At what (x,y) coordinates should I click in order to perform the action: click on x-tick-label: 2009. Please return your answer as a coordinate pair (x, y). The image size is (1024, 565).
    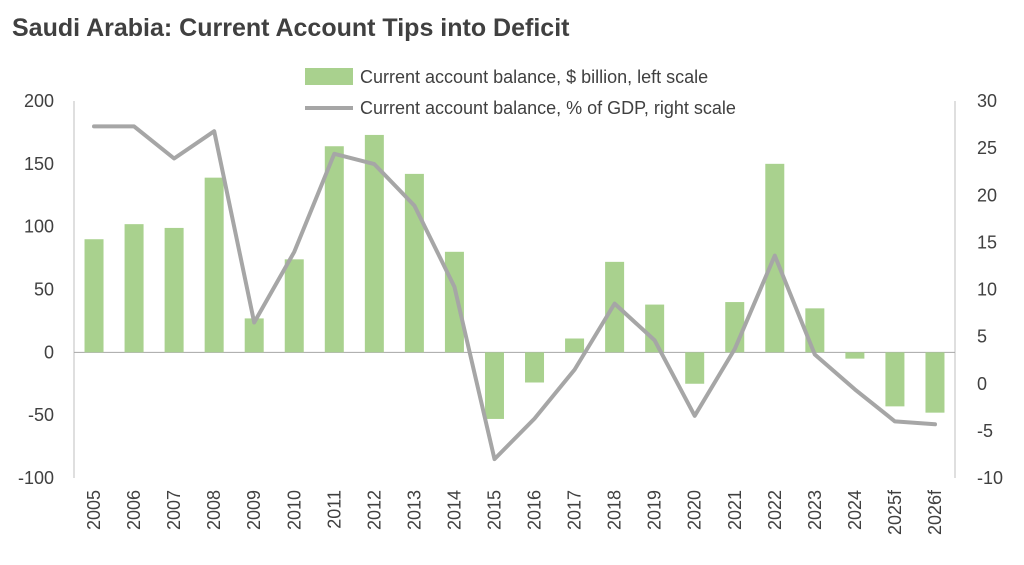
    Looking at the image, I should click on (254, 510).